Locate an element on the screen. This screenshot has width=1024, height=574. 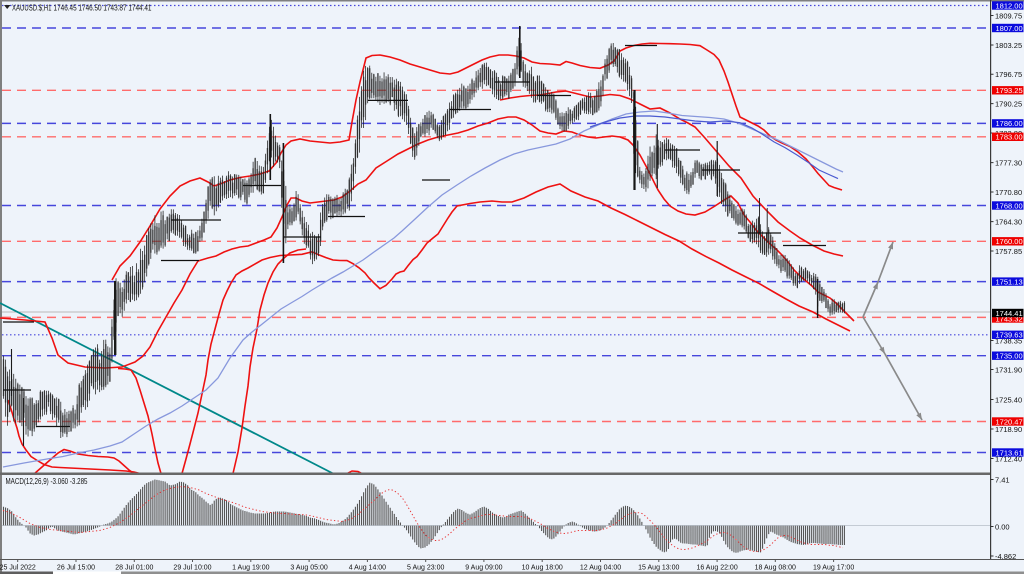
svg-text: 1807.00 is located at coordinates (1009, 28).